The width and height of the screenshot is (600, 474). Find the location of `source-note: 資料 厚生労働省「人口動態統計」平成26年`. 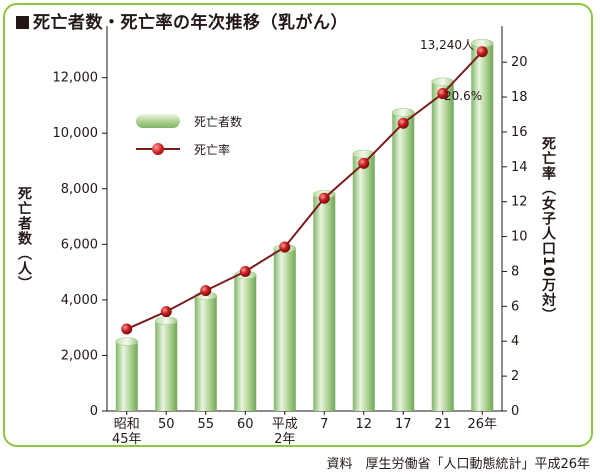

source-note: 資料 厚生労働省「人口動態統計」平成26年 is located at coordinates (458, 464).